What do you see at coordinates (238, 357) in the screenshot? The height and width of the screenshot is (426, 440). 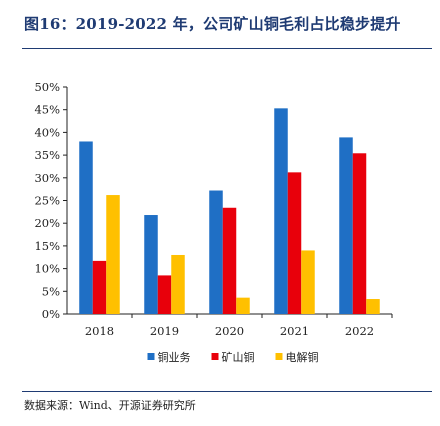 I see `legend-label-矿山铜: 矿山铜` at bounding box center [238, 357].